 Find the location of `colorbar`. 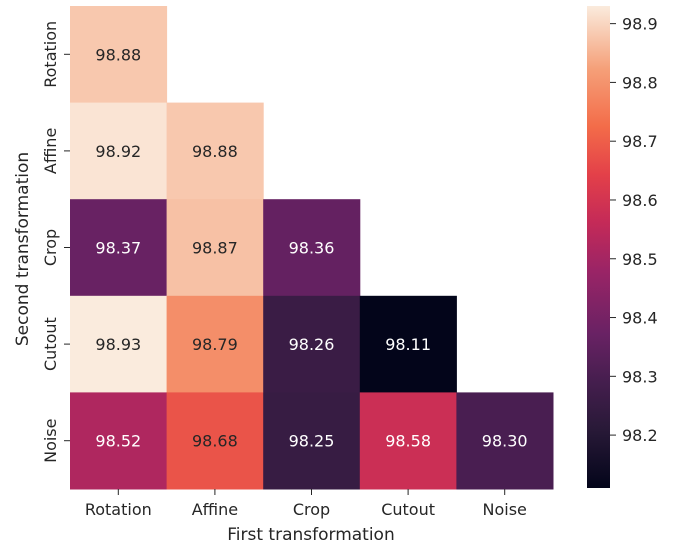

colorbar is located at coordinates (598, 247).